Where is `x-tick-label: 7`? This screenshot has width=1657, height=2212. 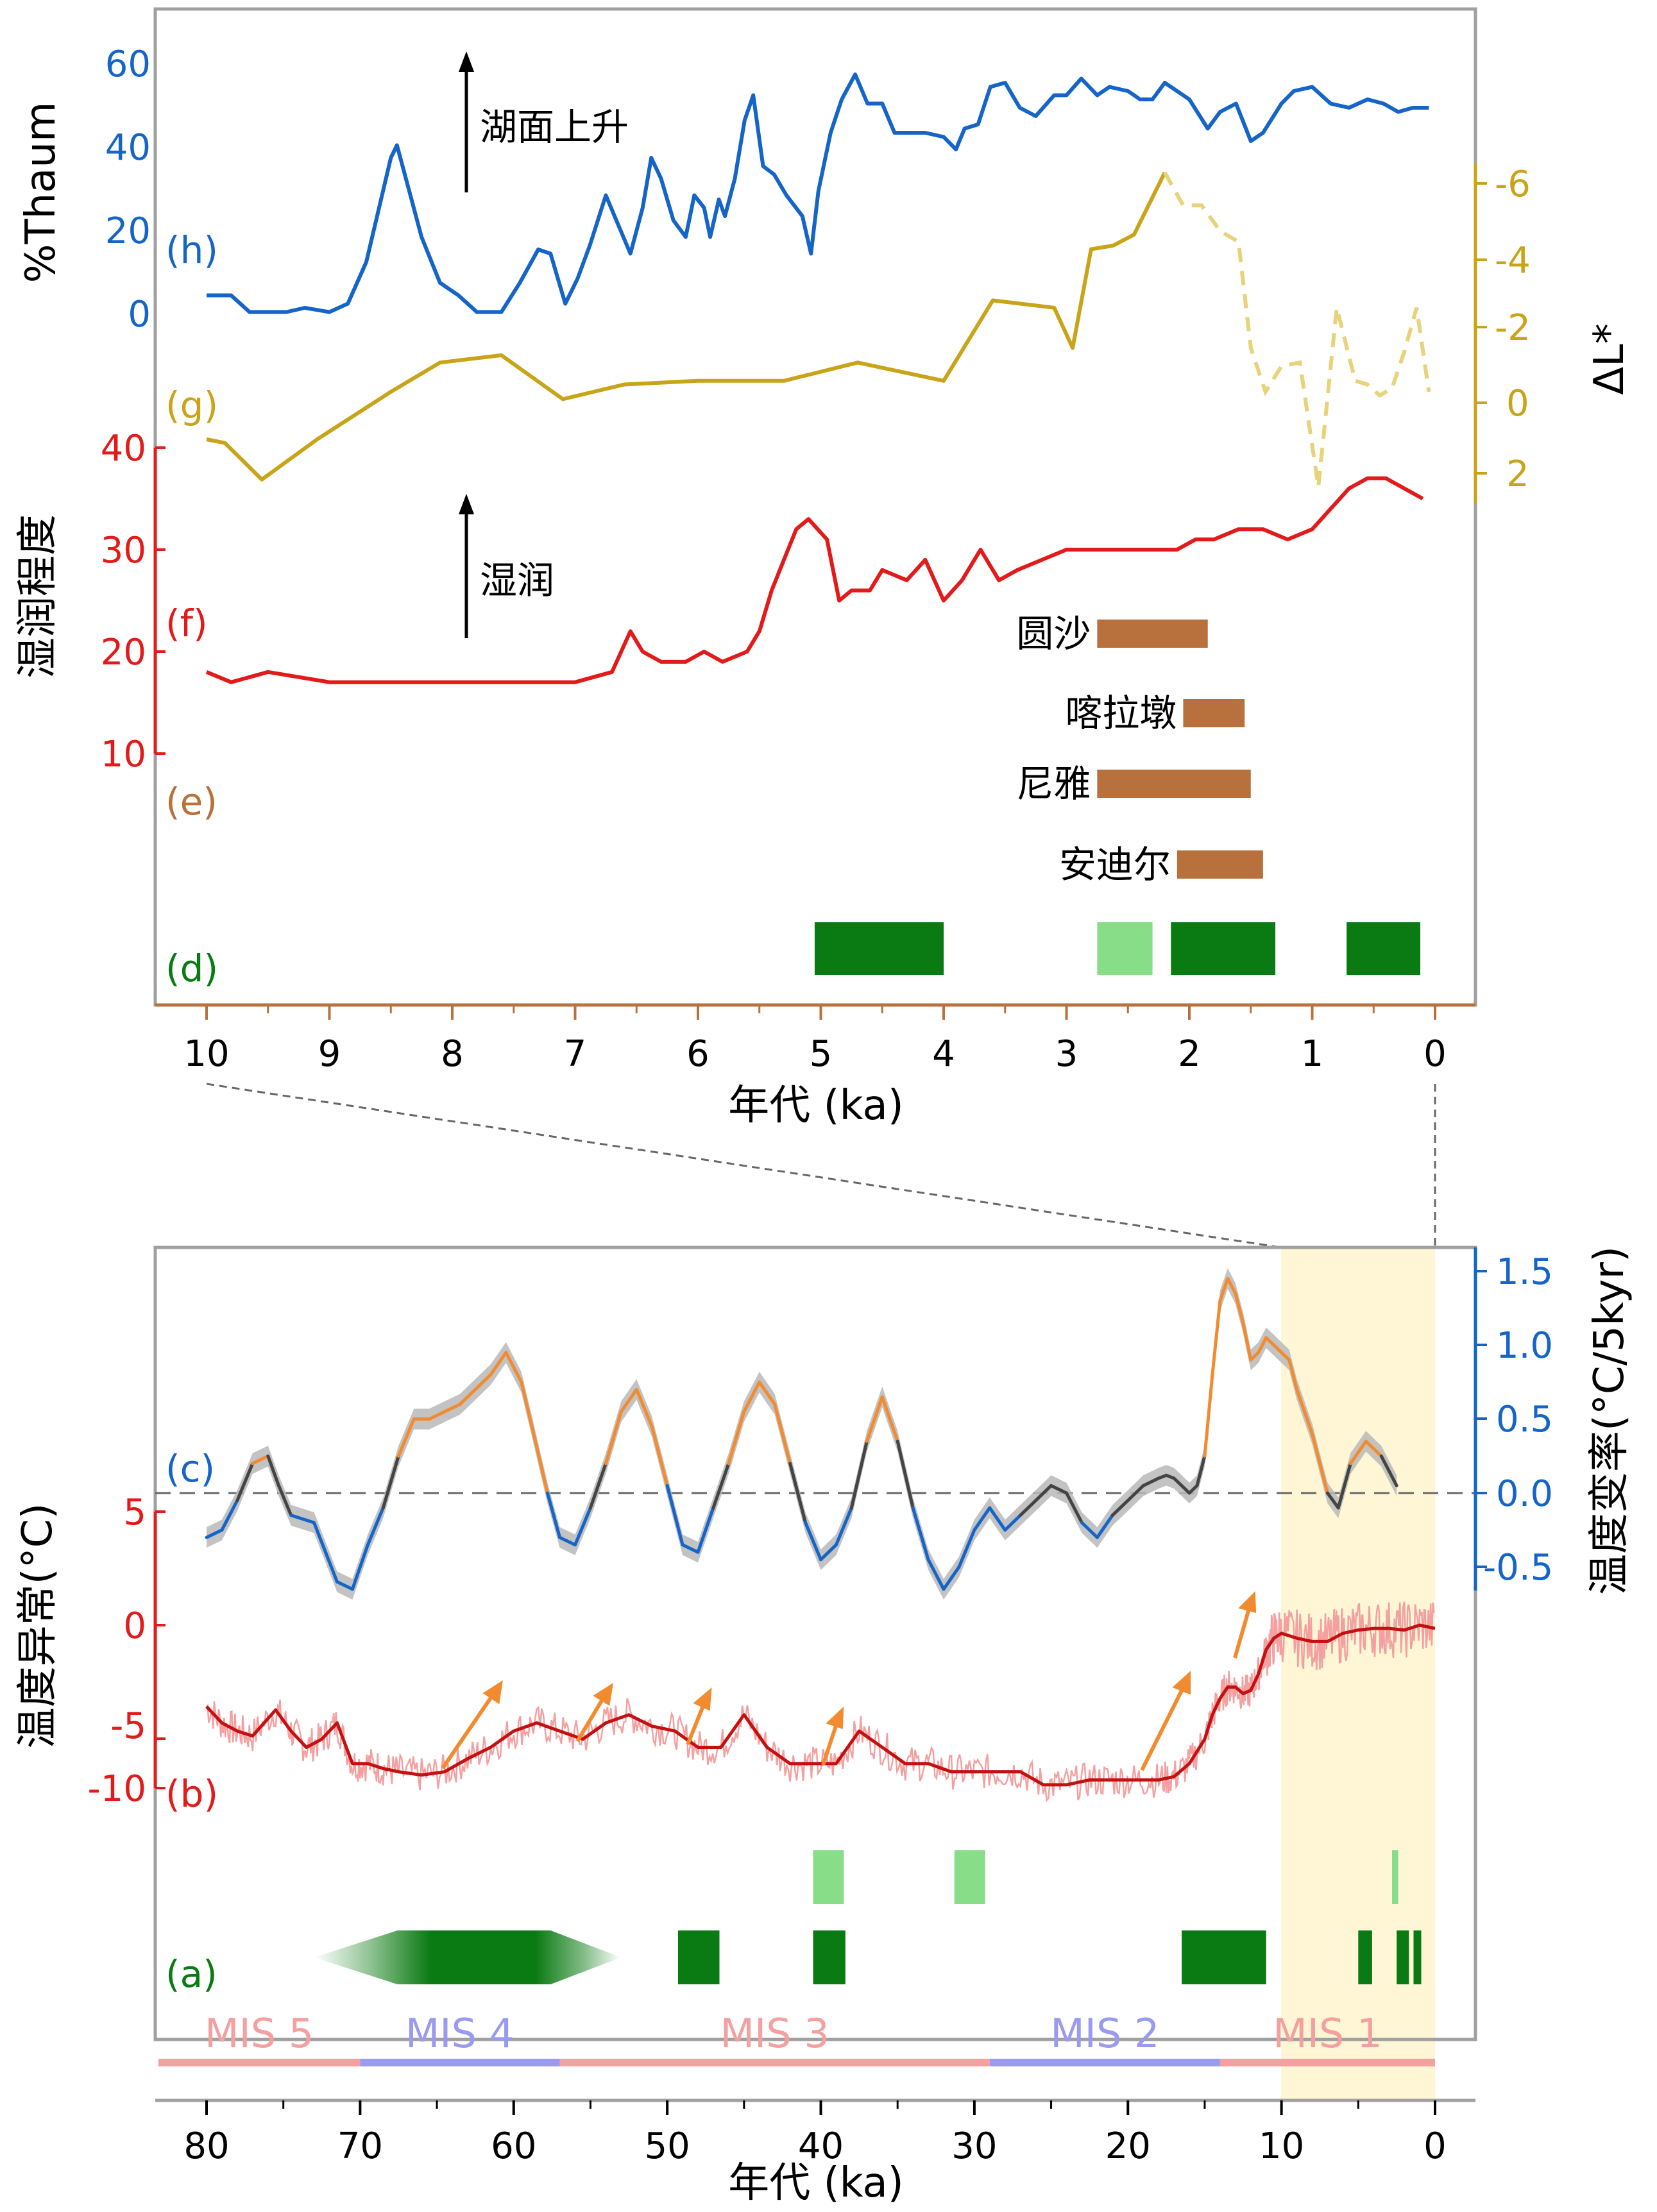 x-tick-label: 7 is located at coordinates (575, 1054).